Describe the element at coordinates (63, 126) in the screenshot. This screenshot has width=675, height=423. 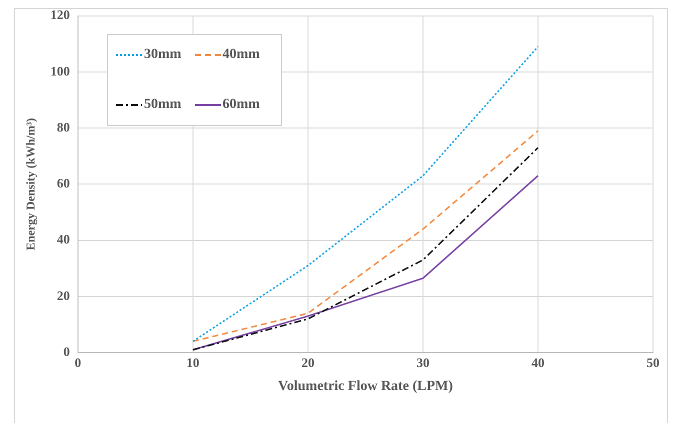
I see `y-tick-label: 80` at that location.